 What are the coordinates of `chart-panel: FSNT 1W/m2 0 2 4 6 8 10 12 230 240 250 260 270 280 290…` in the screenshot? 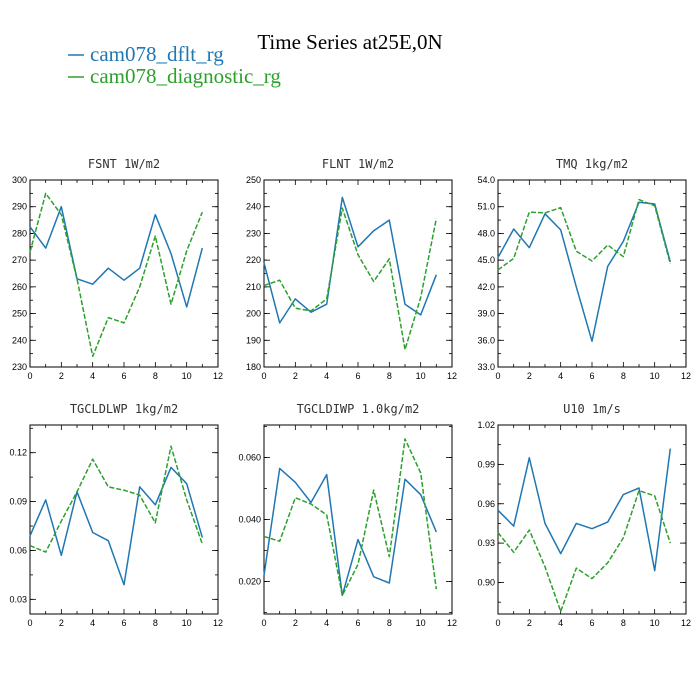 It's located at (117, 269).